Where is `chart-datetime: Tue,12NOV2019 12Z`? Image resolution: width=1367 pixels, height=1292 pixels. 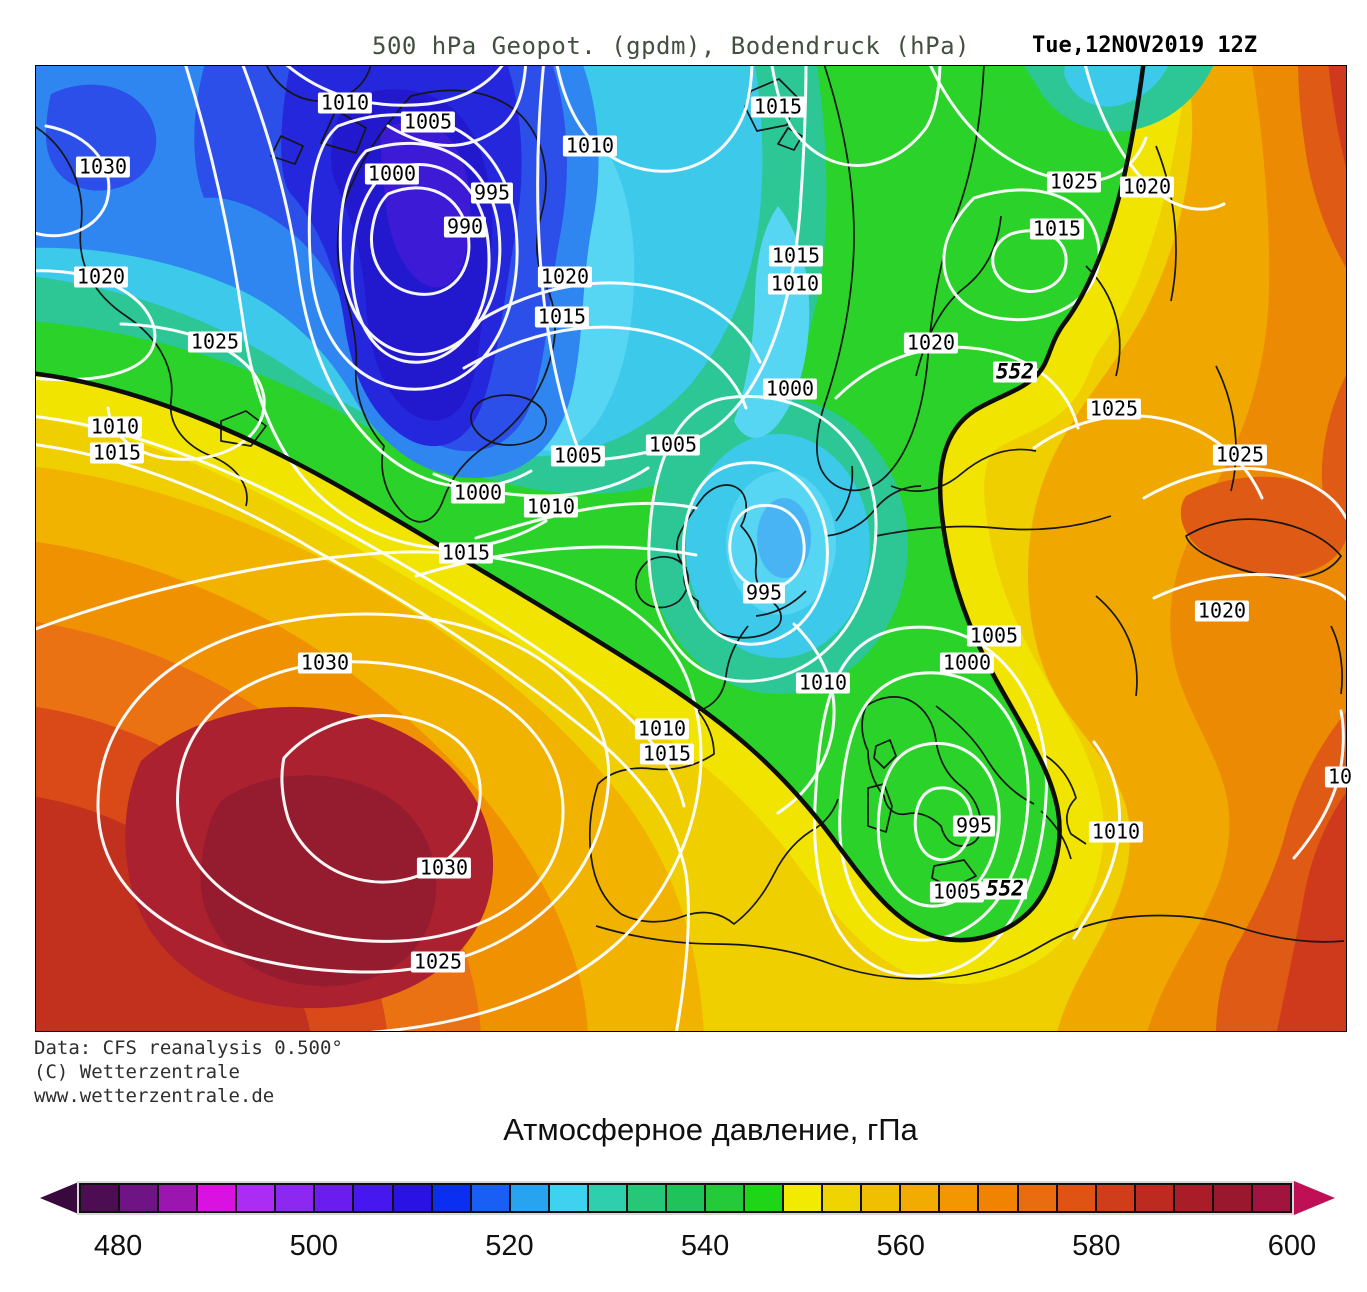 chart-datetime: Tue,12NOV2019 12Z is located at coordinates (1145, 45).